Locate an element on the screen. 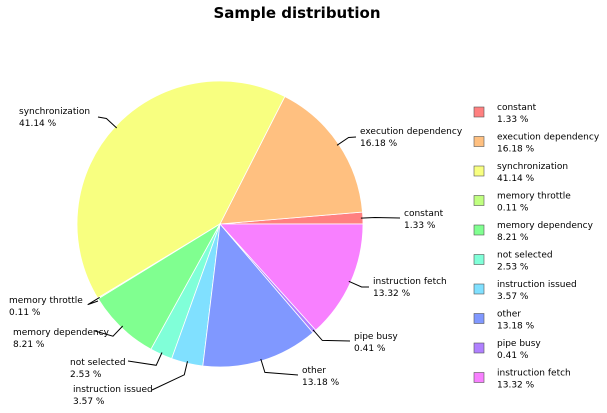 The image size is (607, 413). legend-value-other: 13.18 % is located at coordinates (516, 327).